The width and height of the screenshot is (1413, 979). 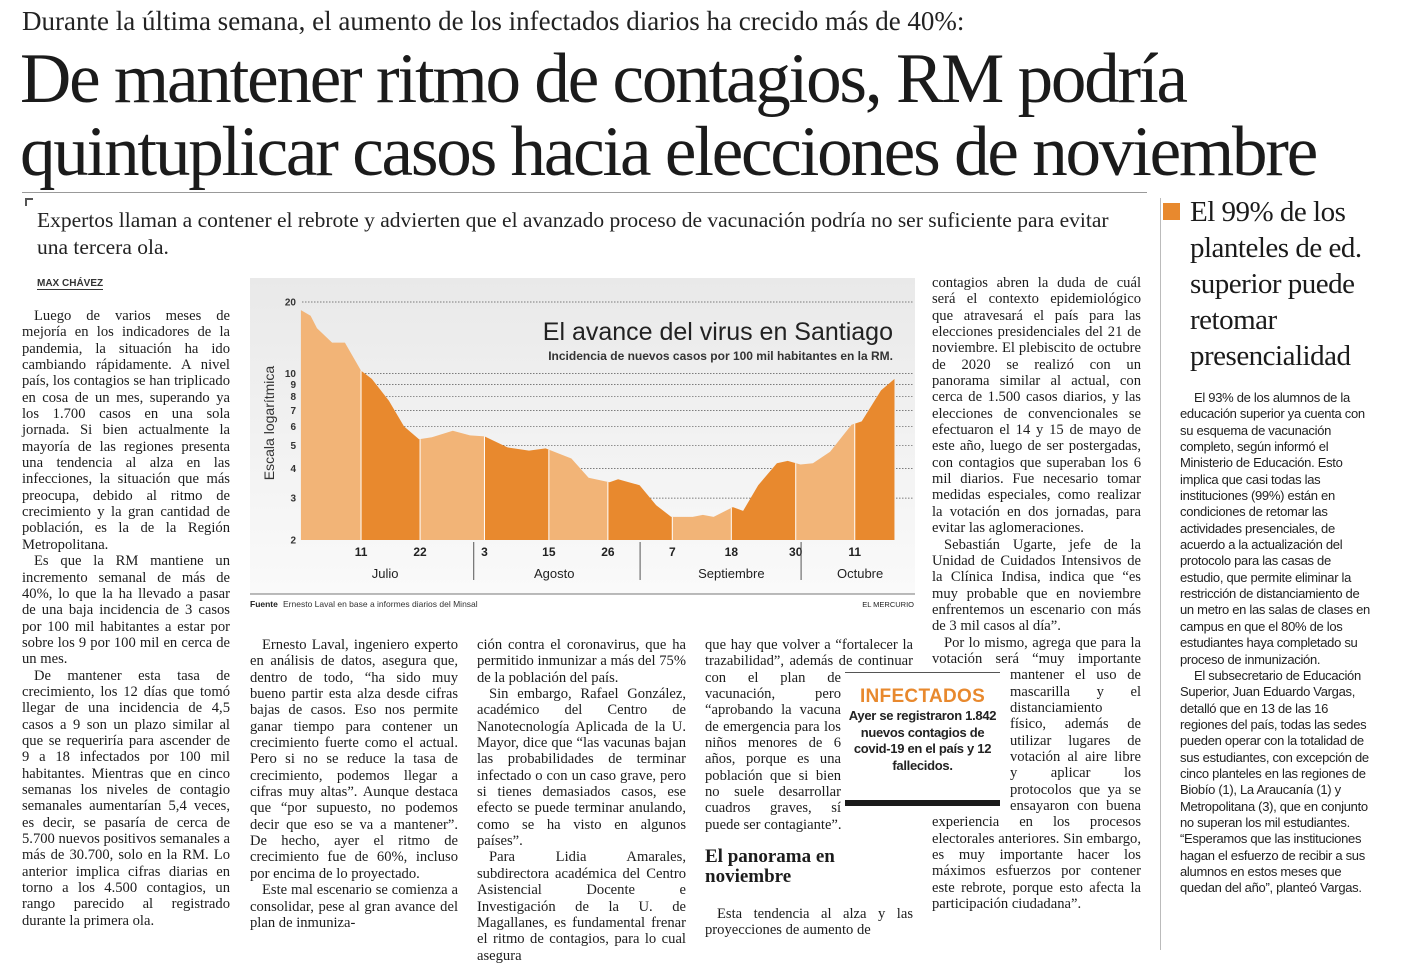 What do you see at coordinates (293, 427) in the screenshot?
I see `y-tick-label: 6` at bounding box center [293, 427].